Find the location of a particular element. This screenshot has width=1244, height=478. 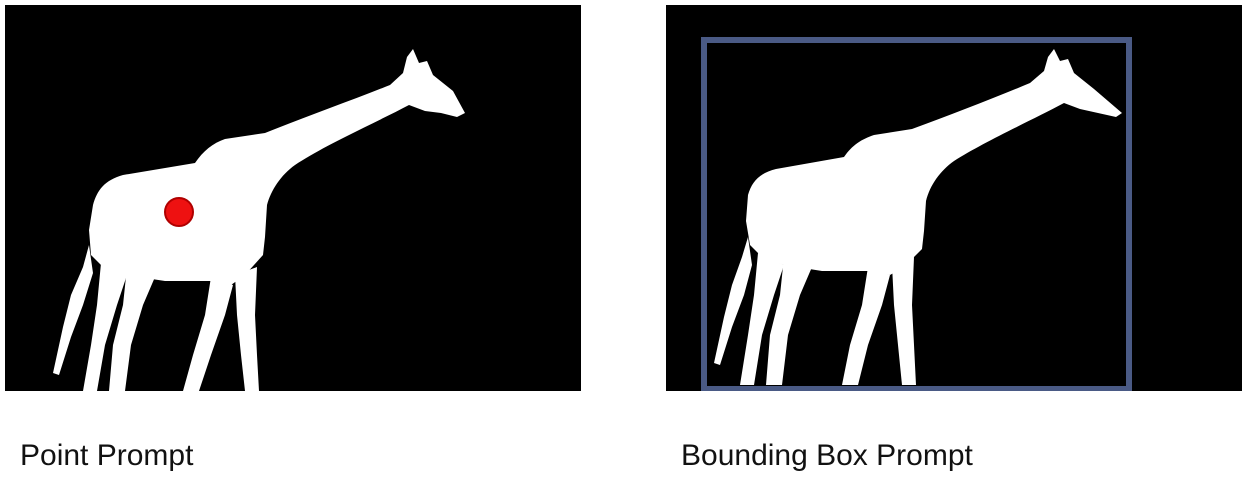

prompt-point-marker is located at coordinates (179, 212).